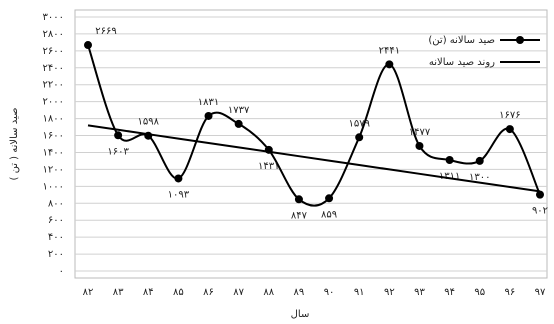 This screenshot has height=324, width=554. I want to click on y-tick-label: ۱۲۰۰, so click(53, 169).